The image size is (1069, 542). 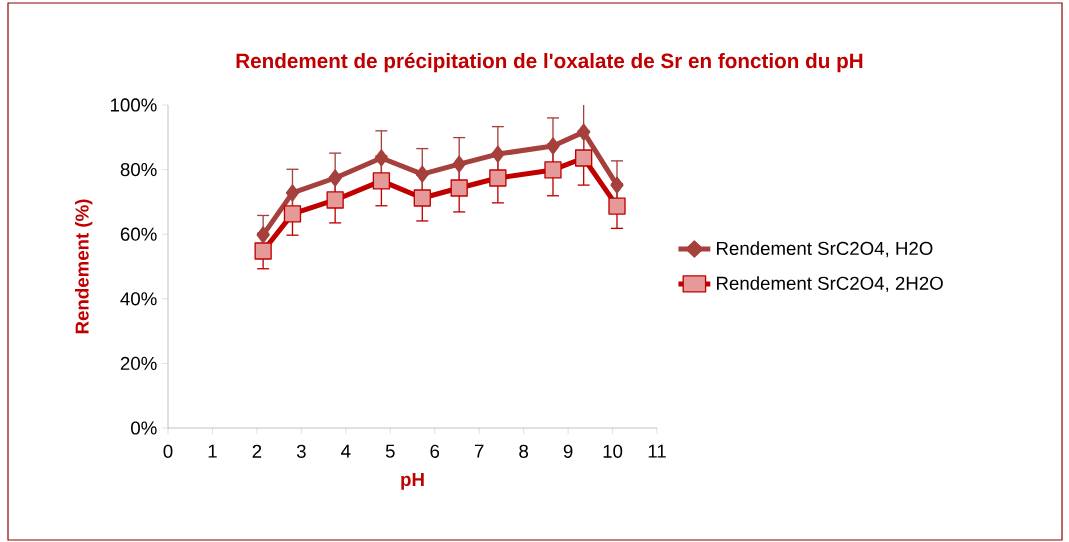 What do you see at coordinates (435, 451) in the screenshot?
I see `x-tick-label: 6` at bounding box center [435, 451].